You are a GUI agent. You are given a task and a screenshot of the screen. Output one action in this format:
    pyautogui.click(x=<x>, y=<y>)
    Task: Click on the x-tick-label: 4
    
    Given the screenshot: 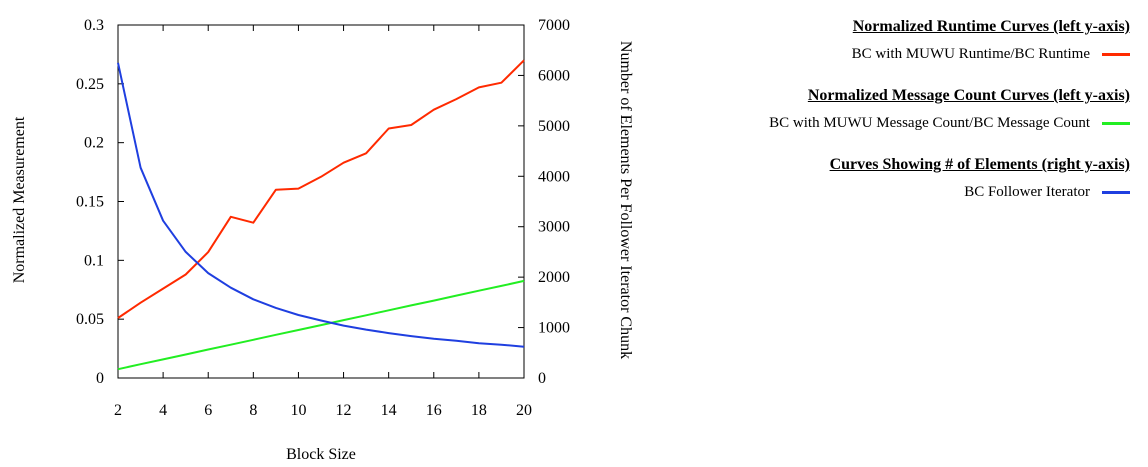 What is the action you would take?
    pyautogui.click(x=163, y=410)
    